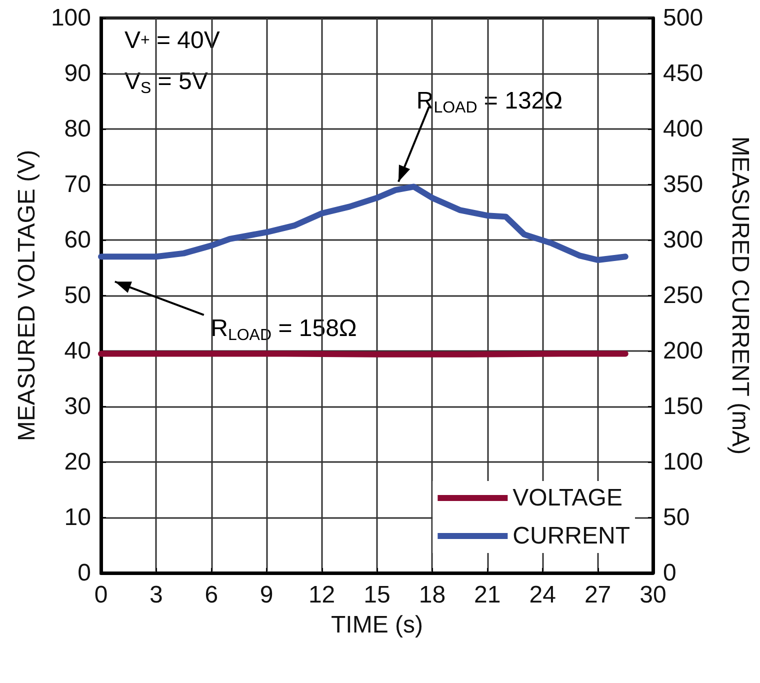 This screenshot has width=760, height=683. I want to click on x-tick-label: 18, so click(432, 595).